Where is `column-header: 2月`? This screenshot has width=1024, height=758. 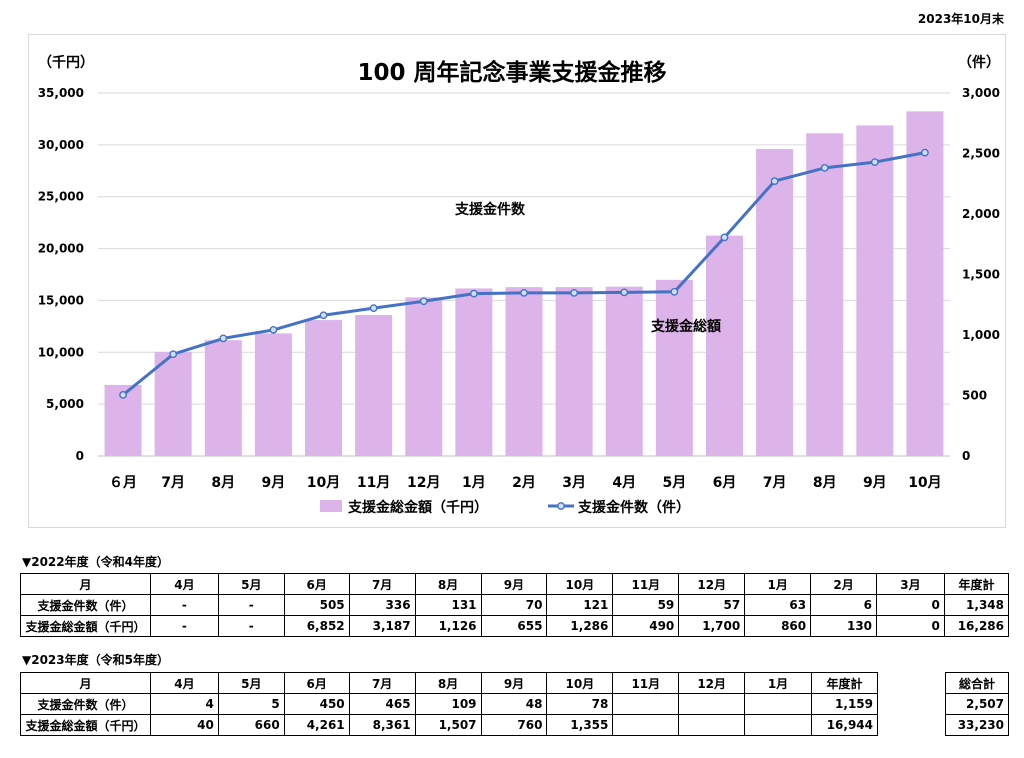 column-header: 2月 is located at coordinates (844, 584).